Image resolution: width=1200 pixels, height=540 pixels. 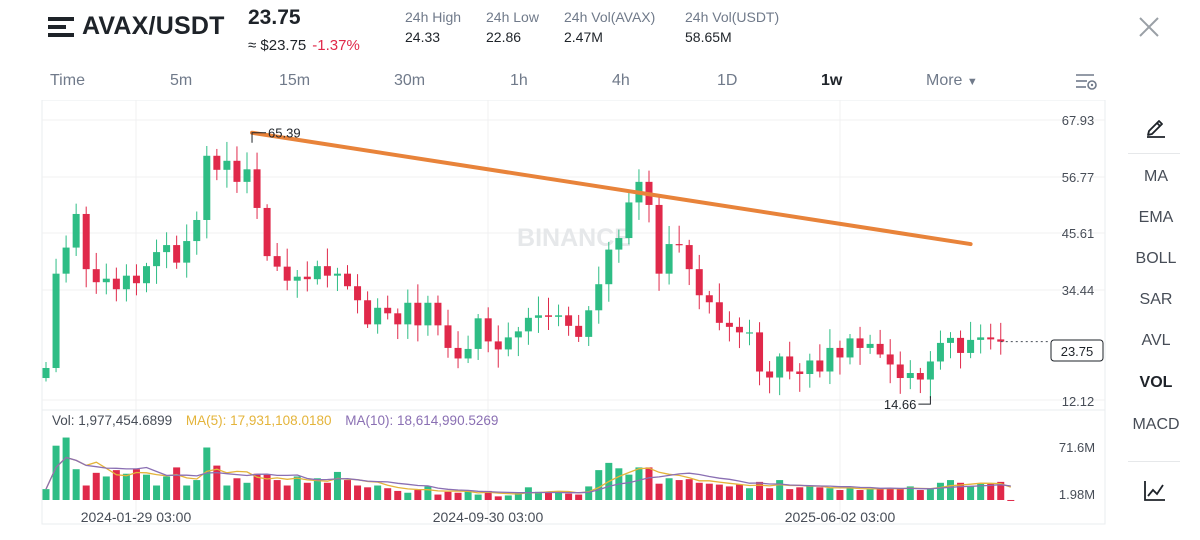 What do you see at coordinates (181, 80) in the screenshot?
I see `tab-5m: 5m` at bounding box center [181, 80].